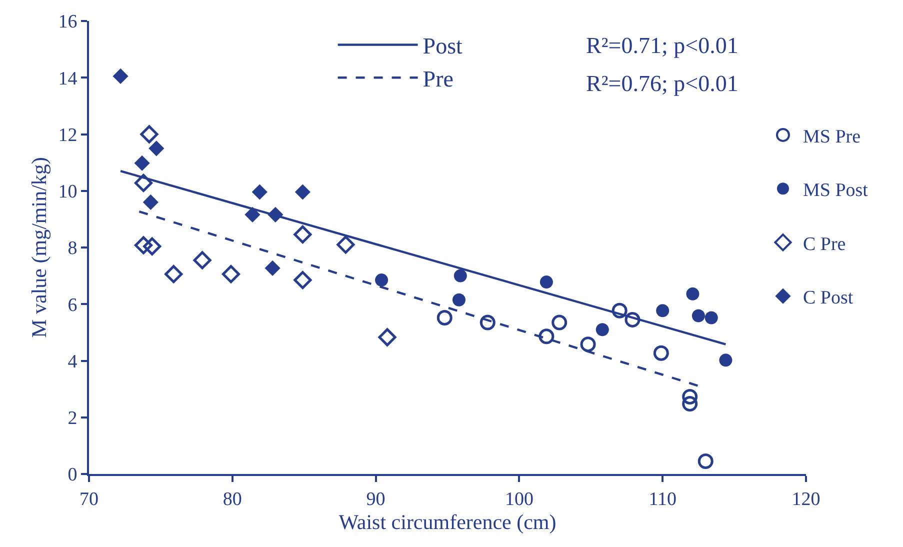 This screenshot has width=903, height=547. Describe the element at coordinates (824, 244) in the screenshot. I see `legend-label: C Pre` at that location.